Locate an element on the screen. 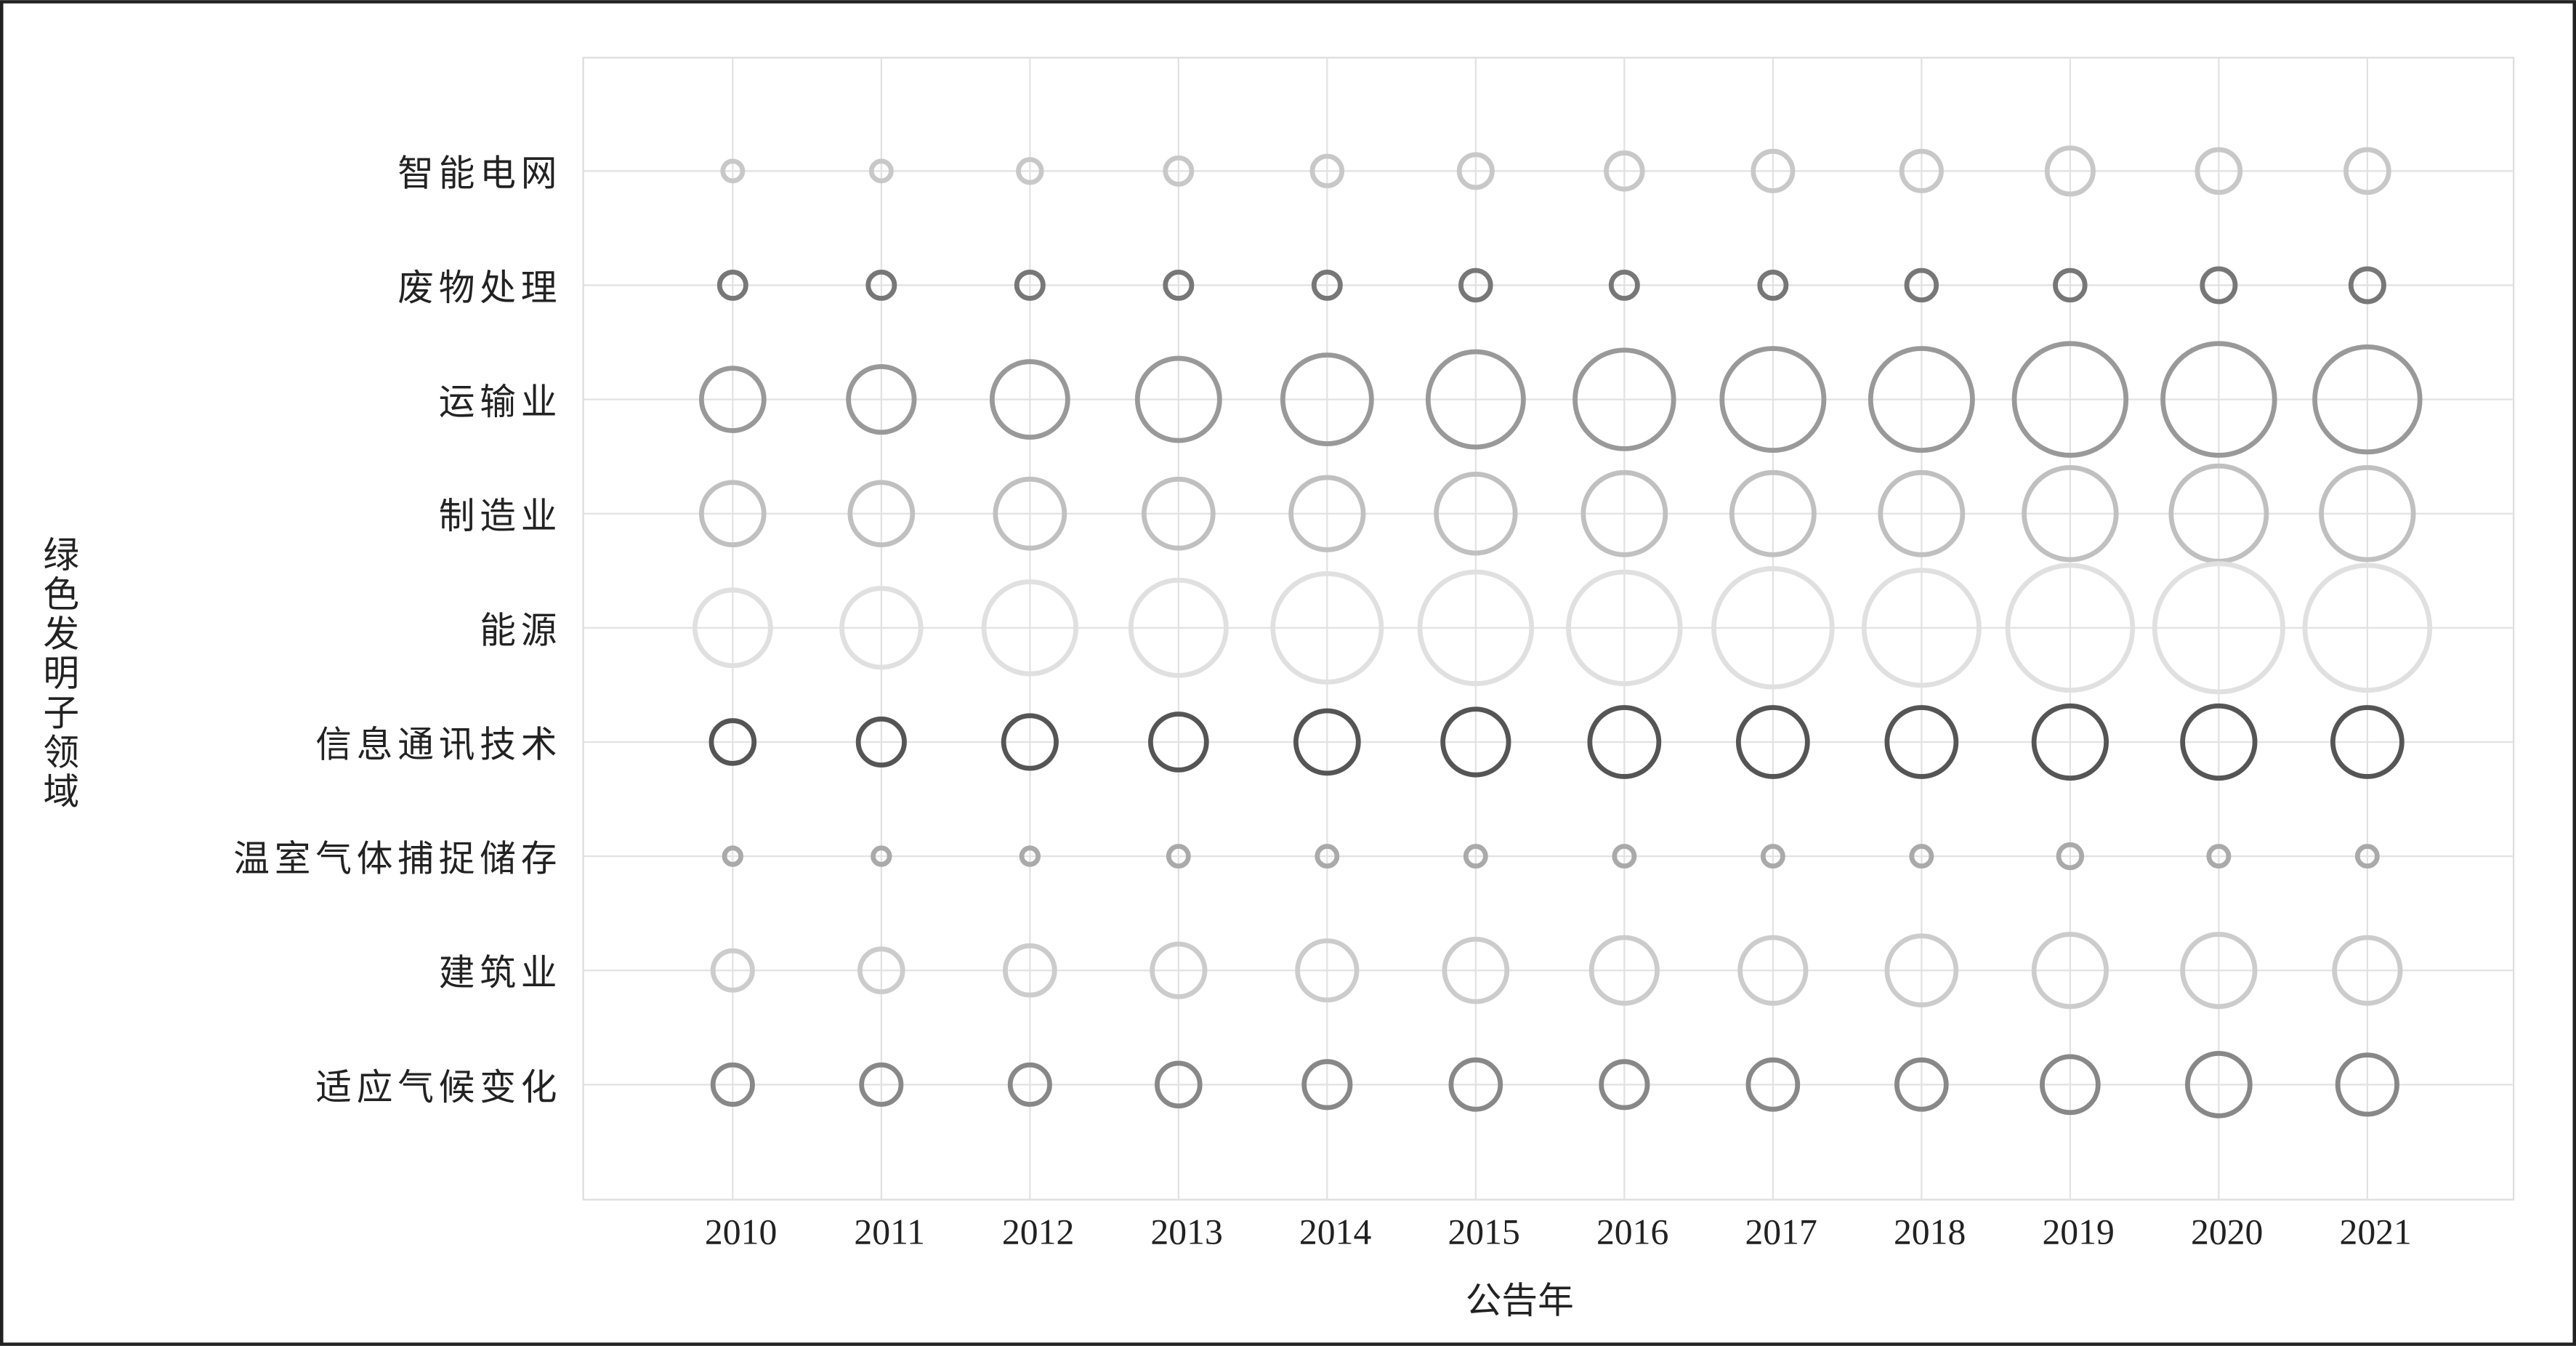  x-tick-label: 2019 is located at coordinates (2078, 1232).